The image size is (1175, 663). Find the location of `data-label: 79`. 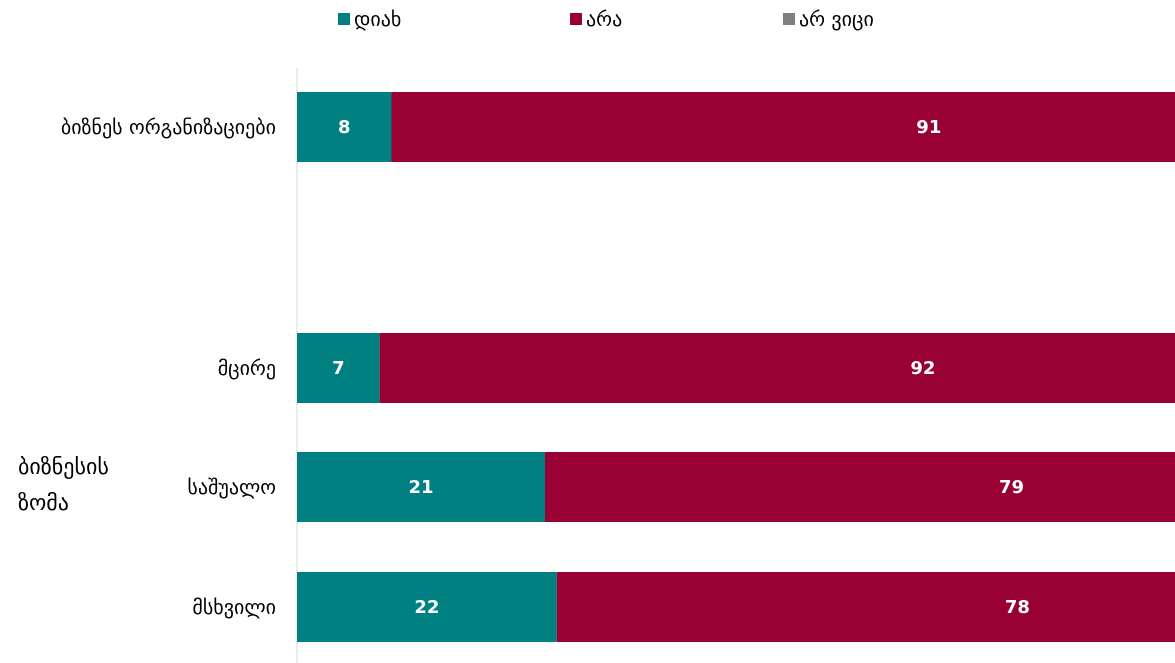

data-label: 79 is located at coordinates (1011, 487).